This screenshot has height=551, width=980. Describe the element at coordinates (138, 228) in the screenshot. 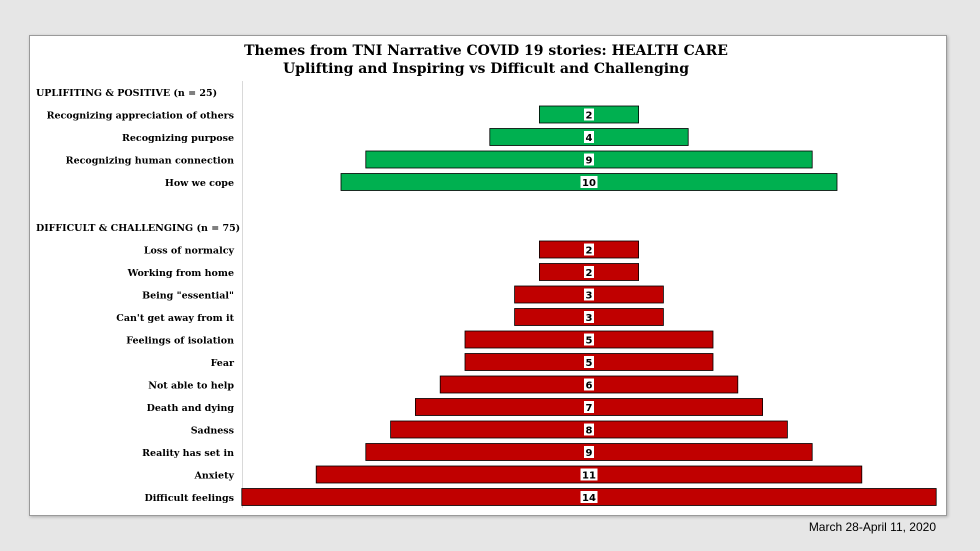

I see `section-label: DIFFICULT & CHALLENGING (n = 75)` at that location.